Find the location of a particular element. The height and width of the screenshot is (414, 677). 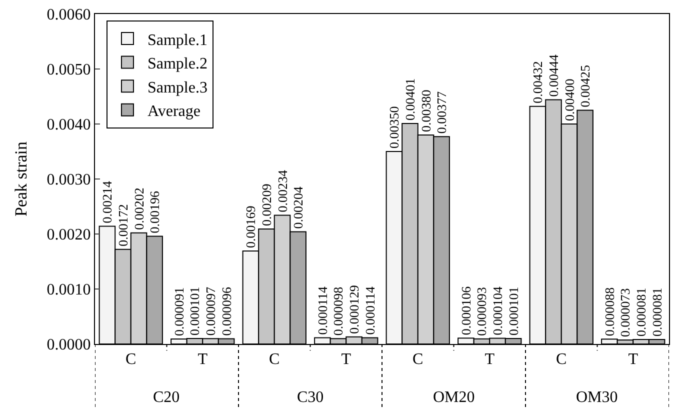

data-label: 0.000091 is located at coordinates (178, 311).